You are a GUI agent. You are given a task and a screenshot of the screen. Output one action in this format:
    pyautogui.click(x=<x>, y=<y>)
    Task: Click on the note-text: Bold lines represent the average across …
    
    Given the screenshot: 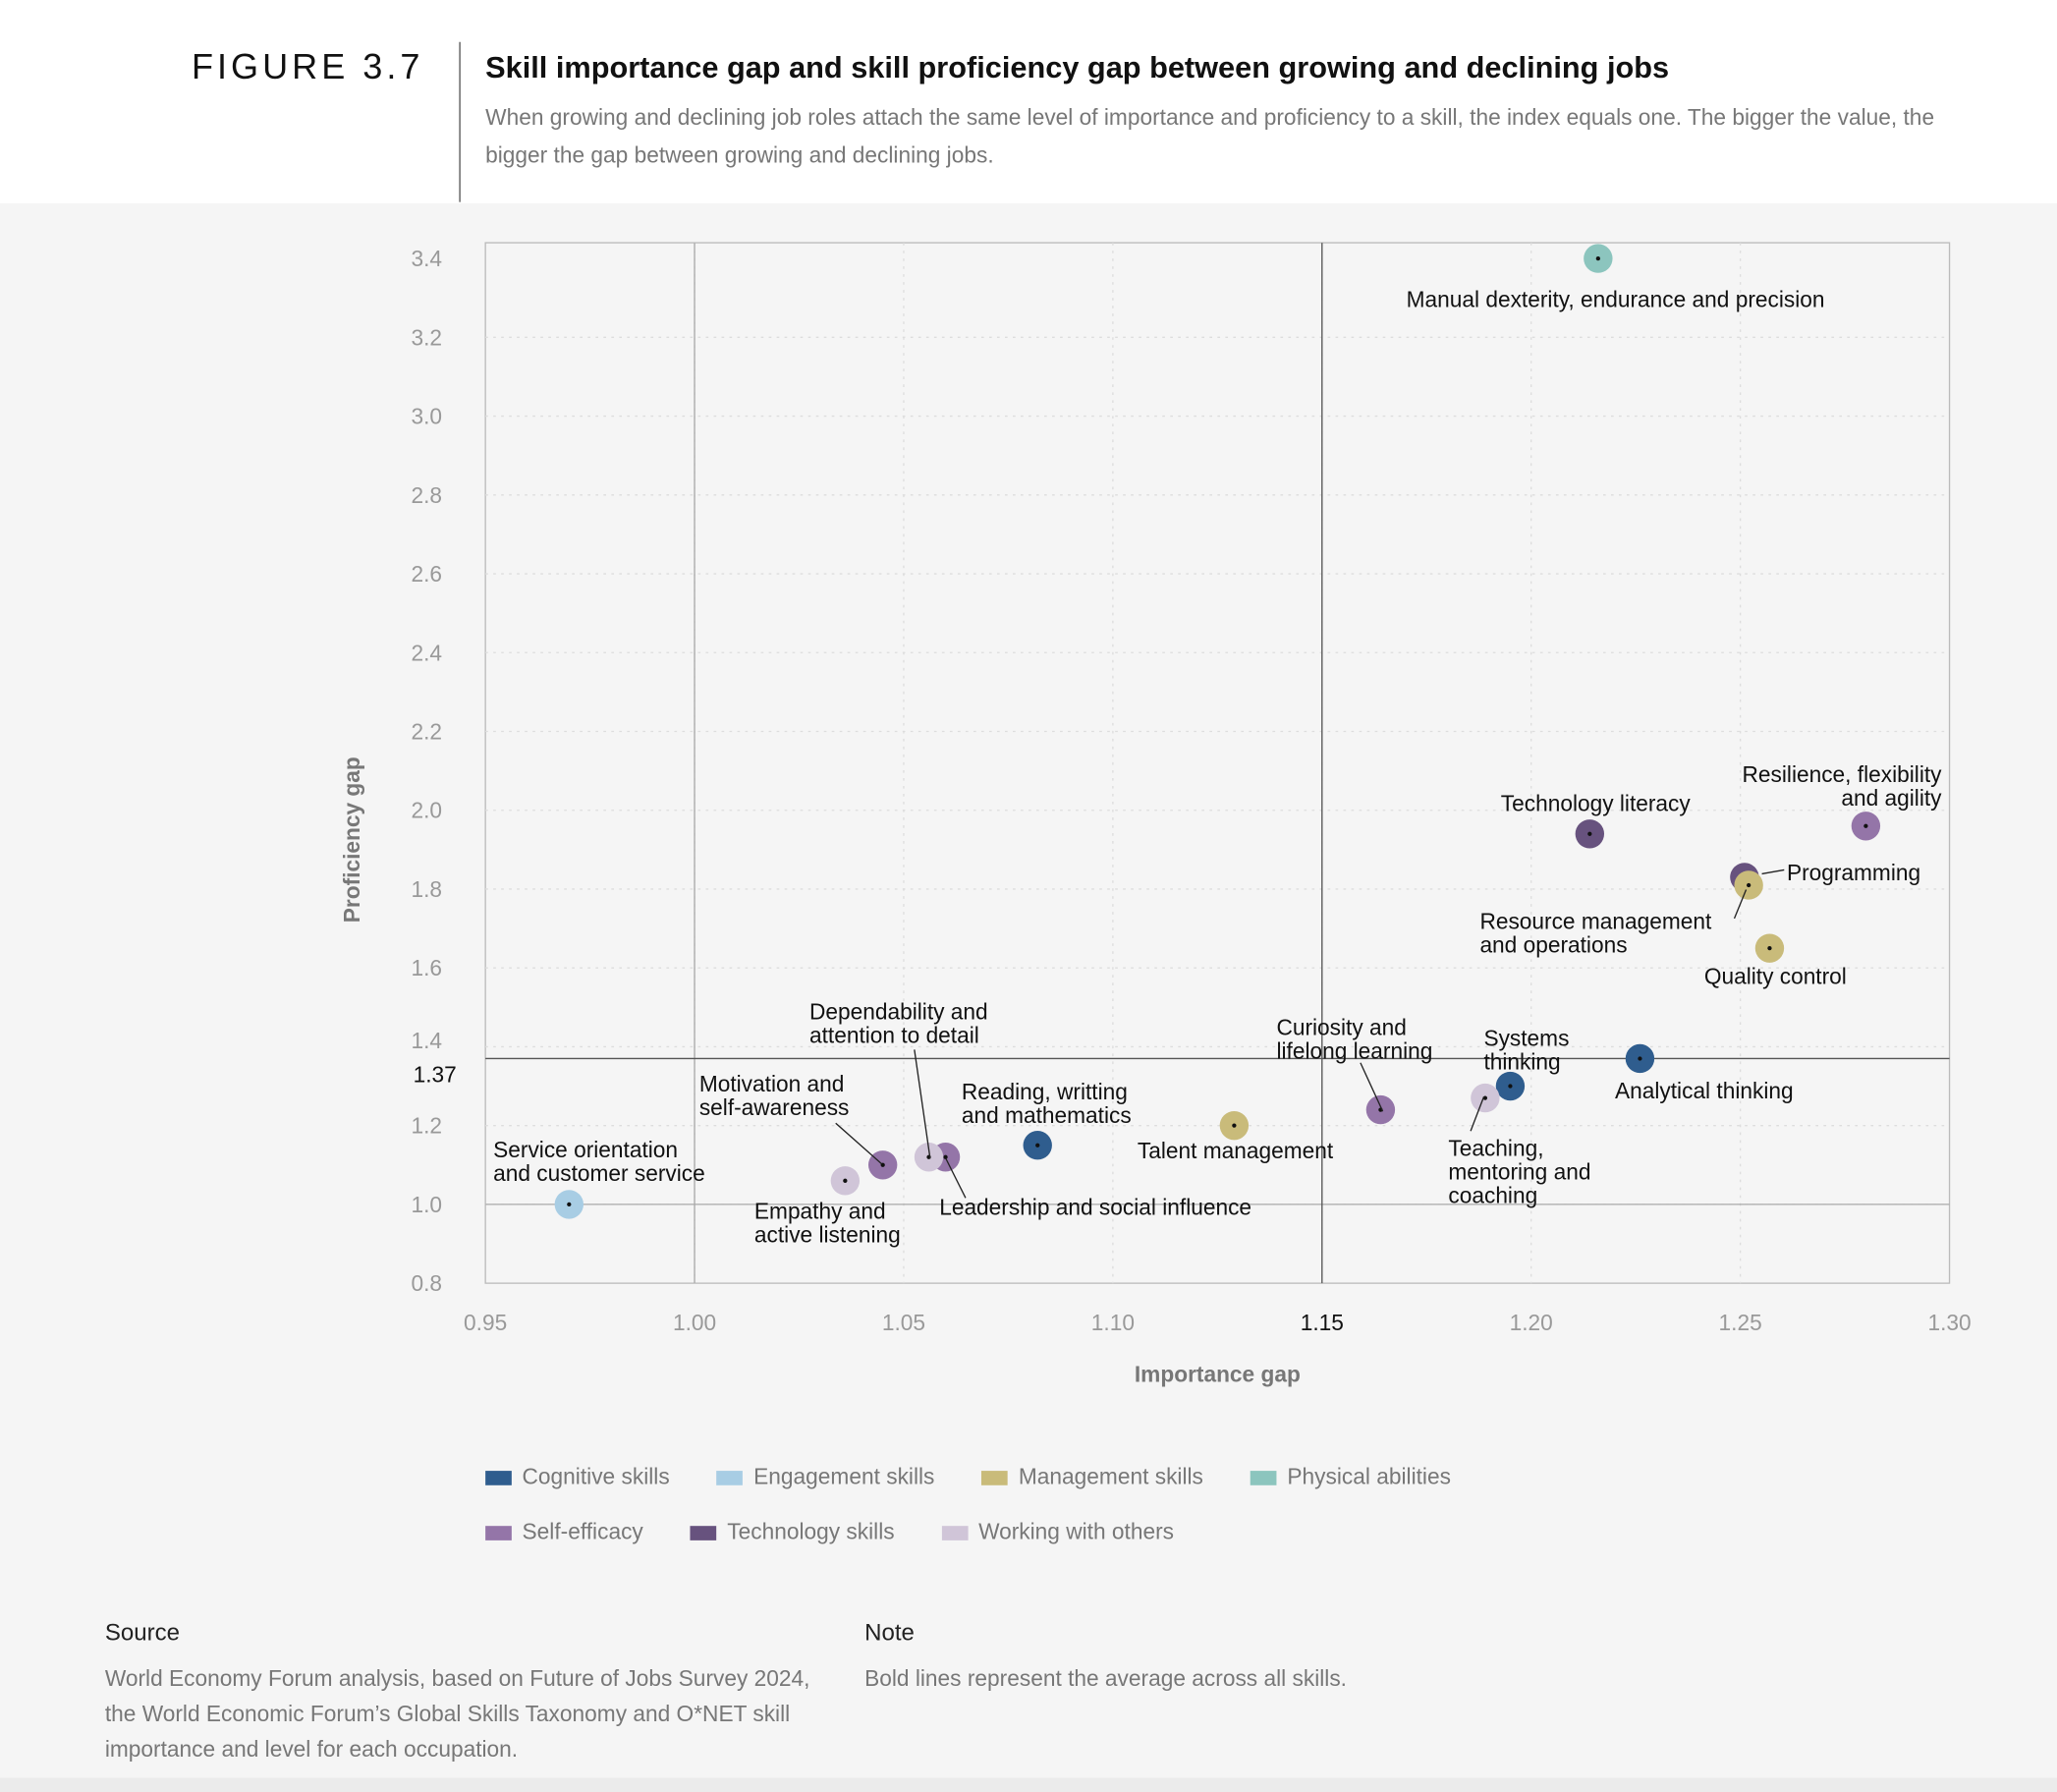 What is the action you would take?
    pyautogui.click(x=1105, y=1679)
    